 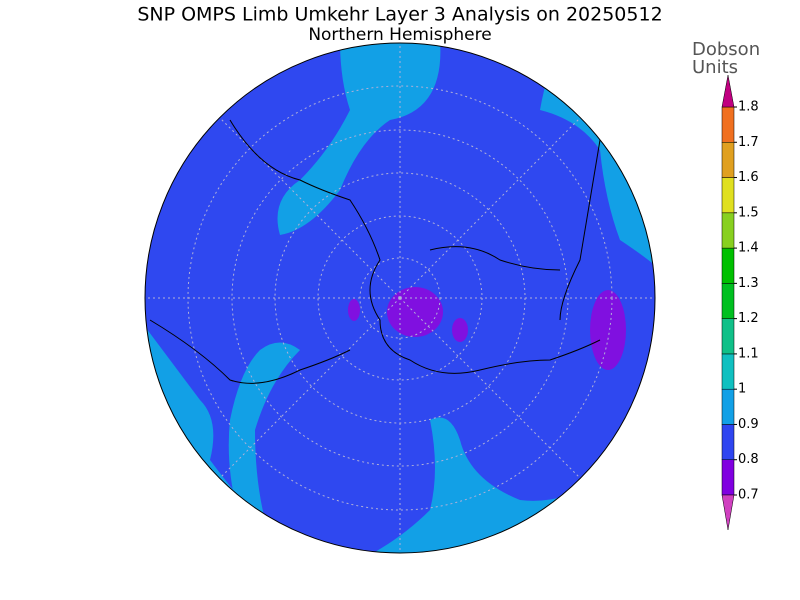 What do you see at coordinates (748, 283) in the screenshot?
I see `colorbar-tick-label: 1.3` at bounding box center [748, 283].